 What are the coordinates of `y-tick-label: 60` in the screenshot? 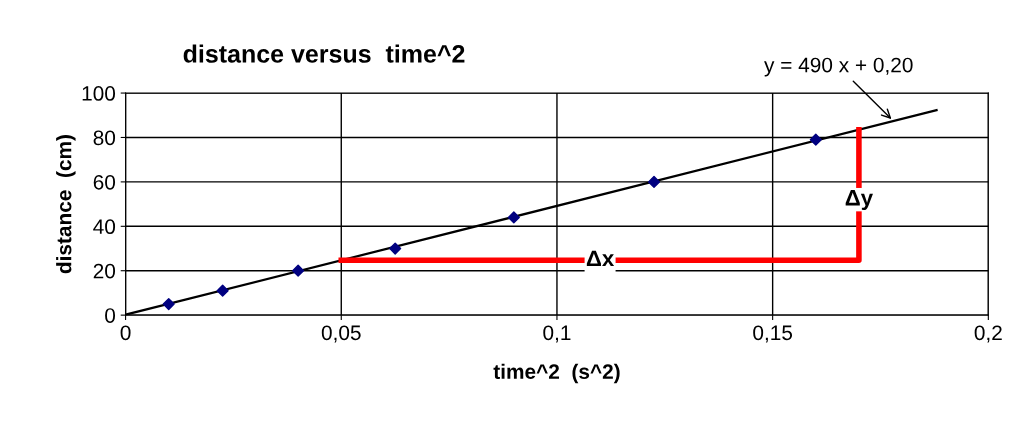 It's located at (104, 182).